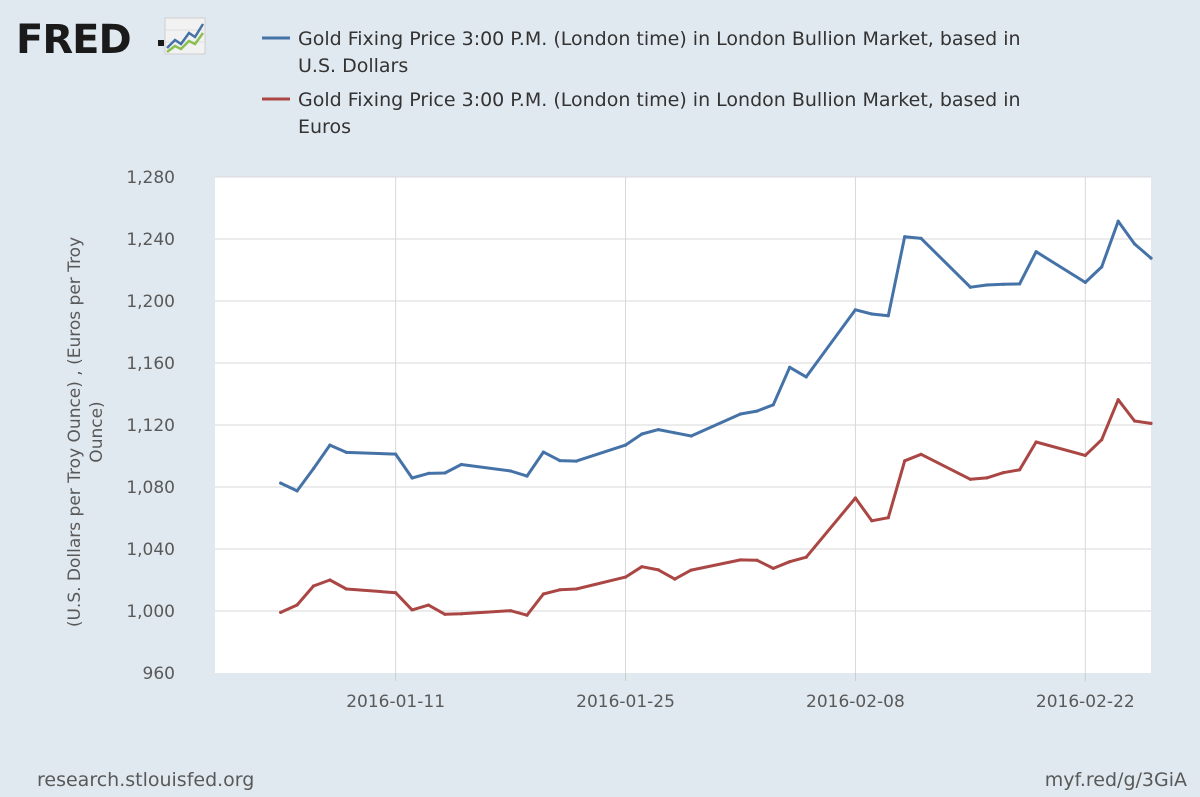 The image size is (1200, 797). Describe the element at coordinates (150, 550) in the screenshot. I see `y-tick-label: 1,040` at that location.